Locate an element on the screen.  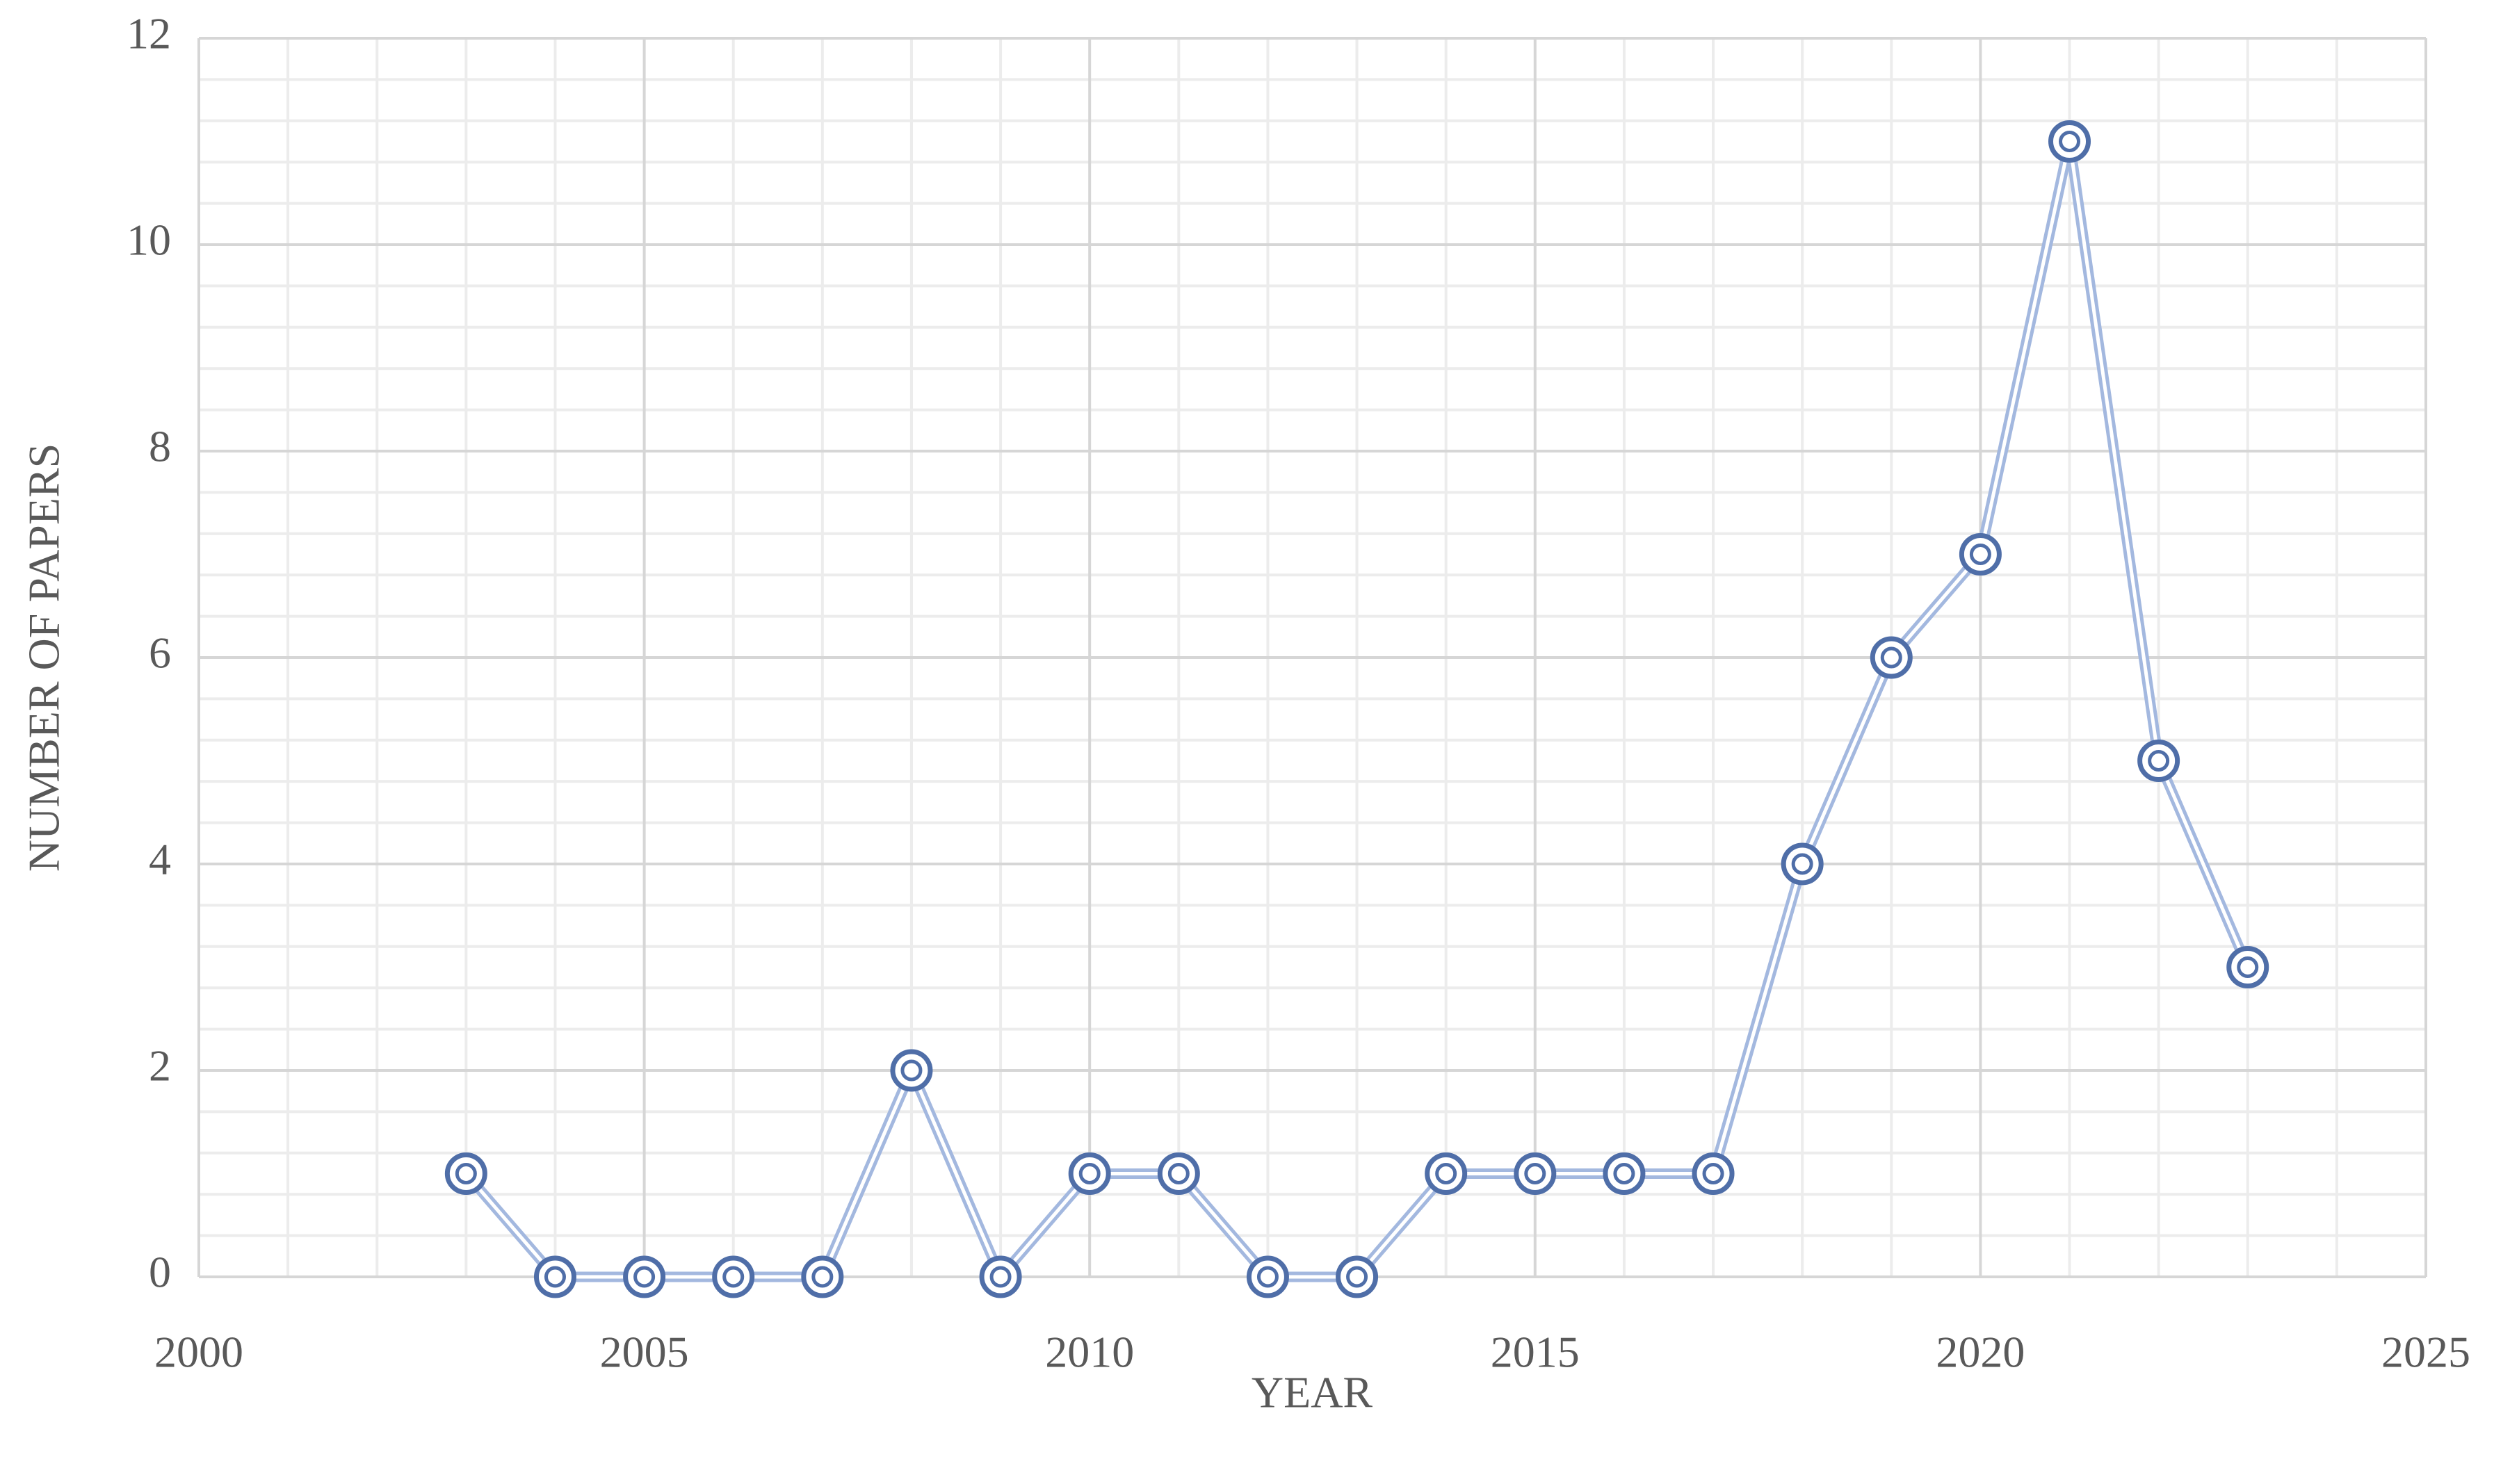
x-tick-label: 2005 is located at coordinates (644, 1352).